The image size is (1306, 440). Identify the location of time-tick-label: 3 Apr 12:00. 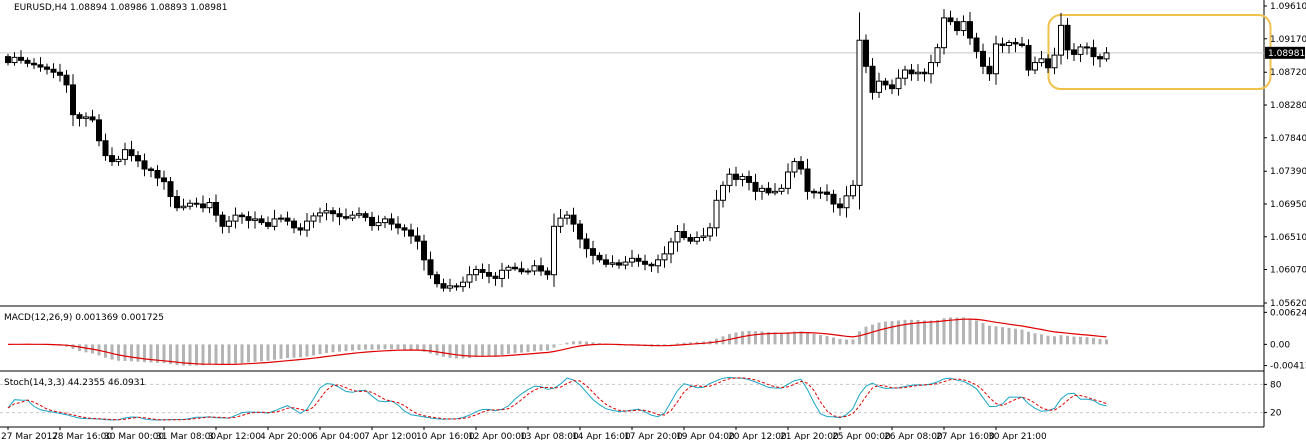
(234, 436).